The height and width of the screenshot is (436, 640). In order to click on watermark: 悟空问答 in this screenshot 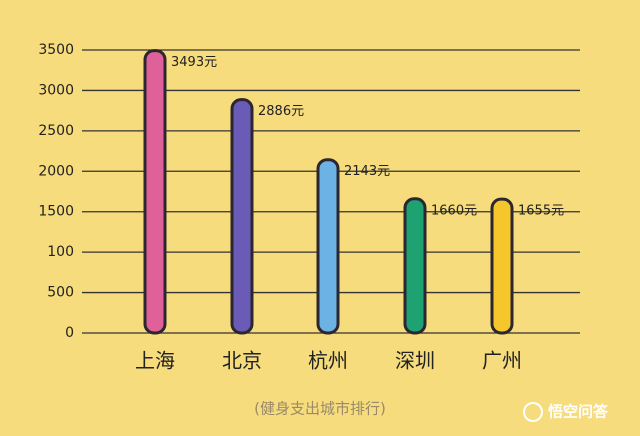, I will do `click(578, 412)`.